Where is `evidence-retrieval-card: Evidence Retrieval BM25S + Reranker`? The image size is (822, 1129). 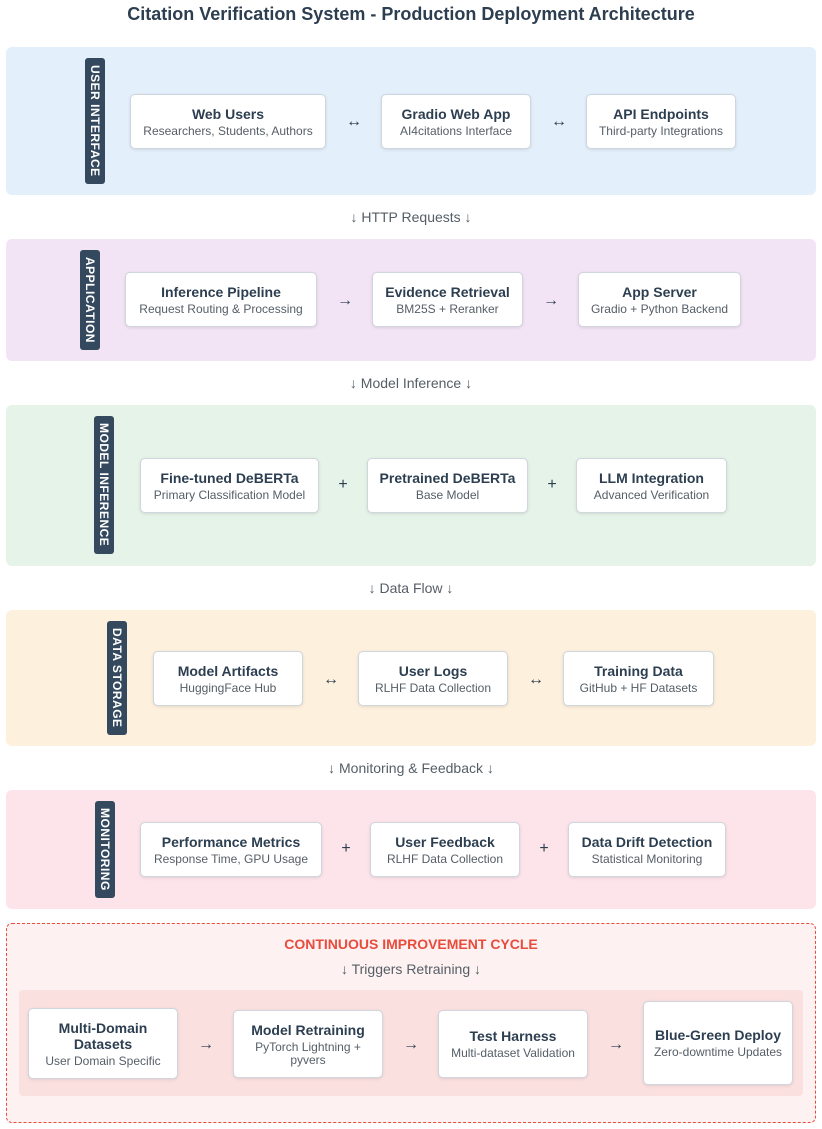 evidence-retrieval-card: Evidence Retrieval BM25S + Reranker is located at coordinates (447, 299).